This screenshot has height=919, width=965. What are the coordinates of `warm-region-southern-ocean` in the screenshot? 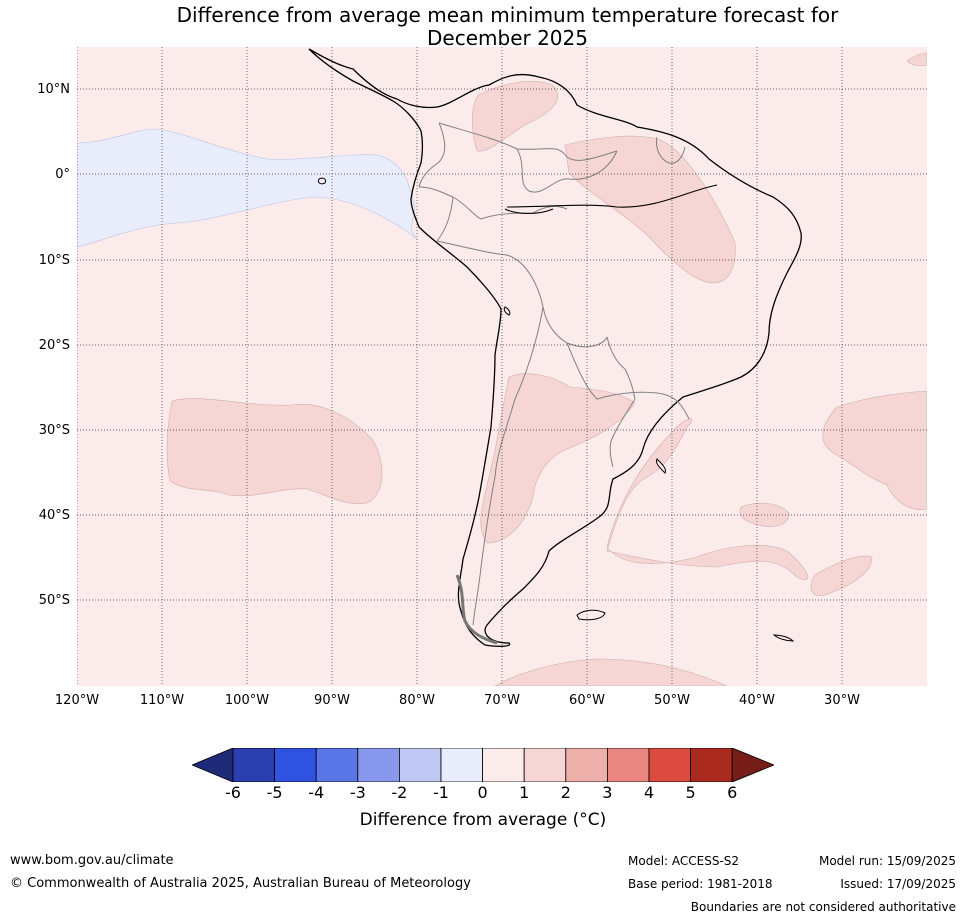 It's located at (611, 672).